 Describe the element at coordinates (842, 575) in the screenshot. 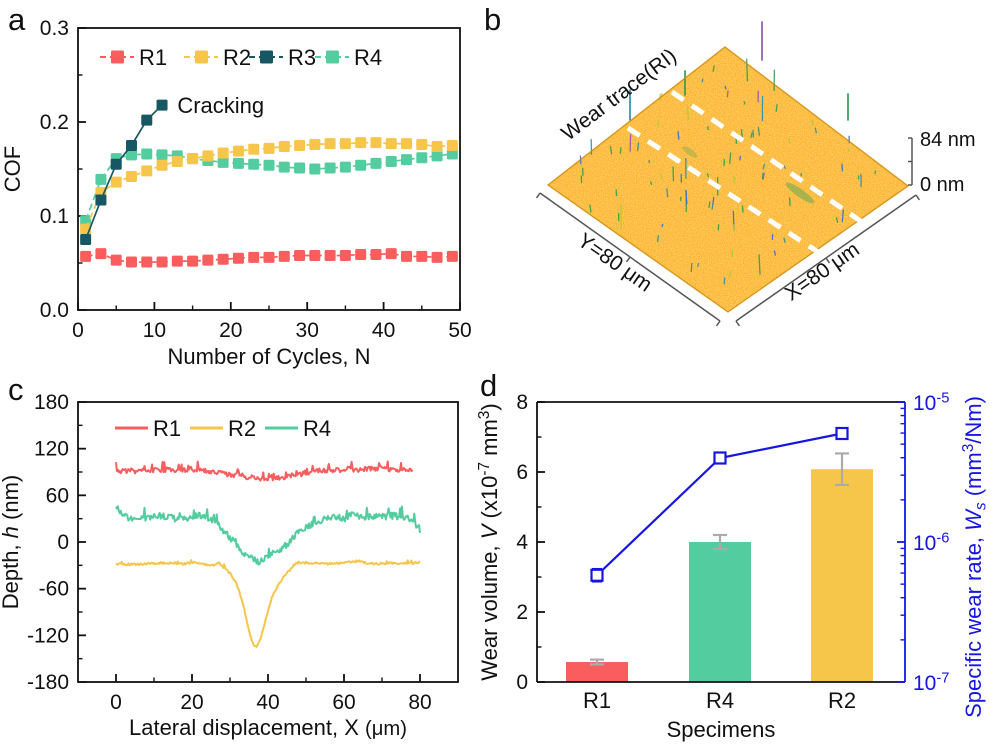

I see `bar-R2` at that location.